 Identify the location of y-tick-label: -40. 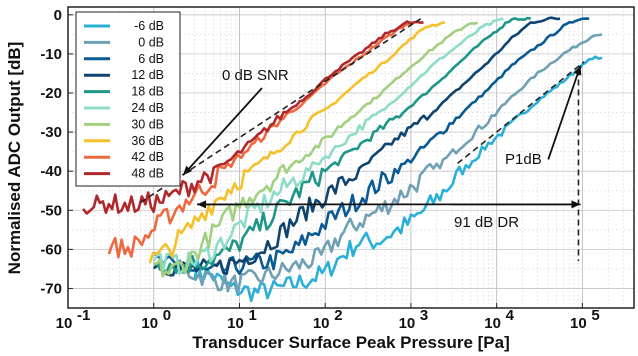
(51, 171).